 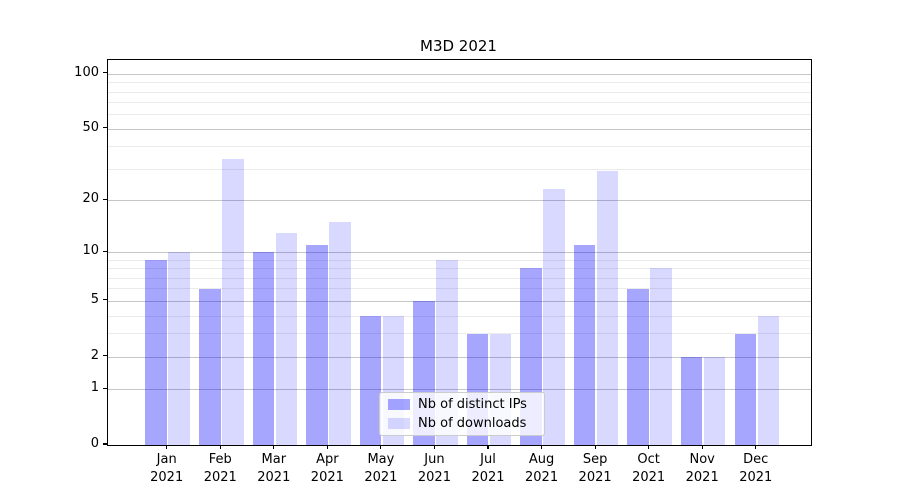 What do you see at coordinates (399, 423) in the screenshot?
I see `legend-swatch-downloads` at bounding box center [399, 423].